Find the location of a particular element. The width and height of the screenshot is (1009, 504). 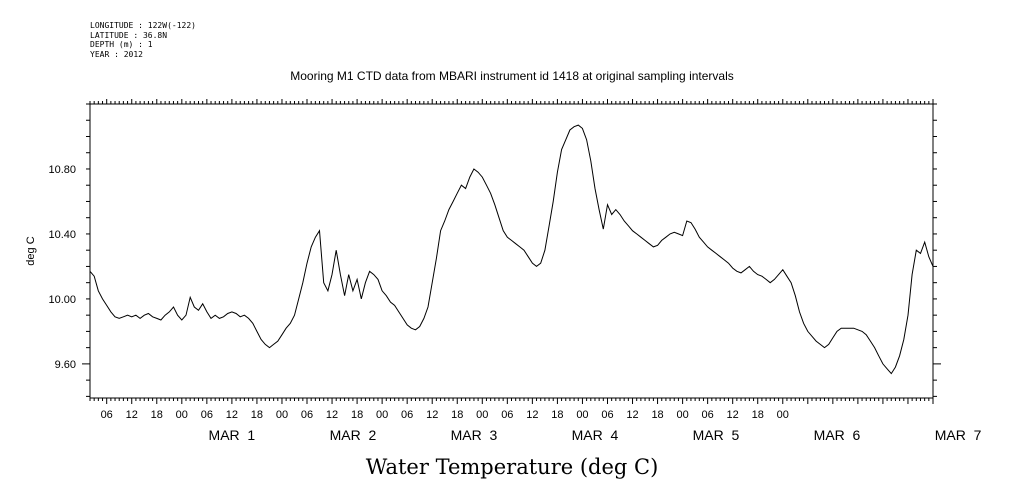

day-label: MAR 4 is located at coordinates (595, 435).